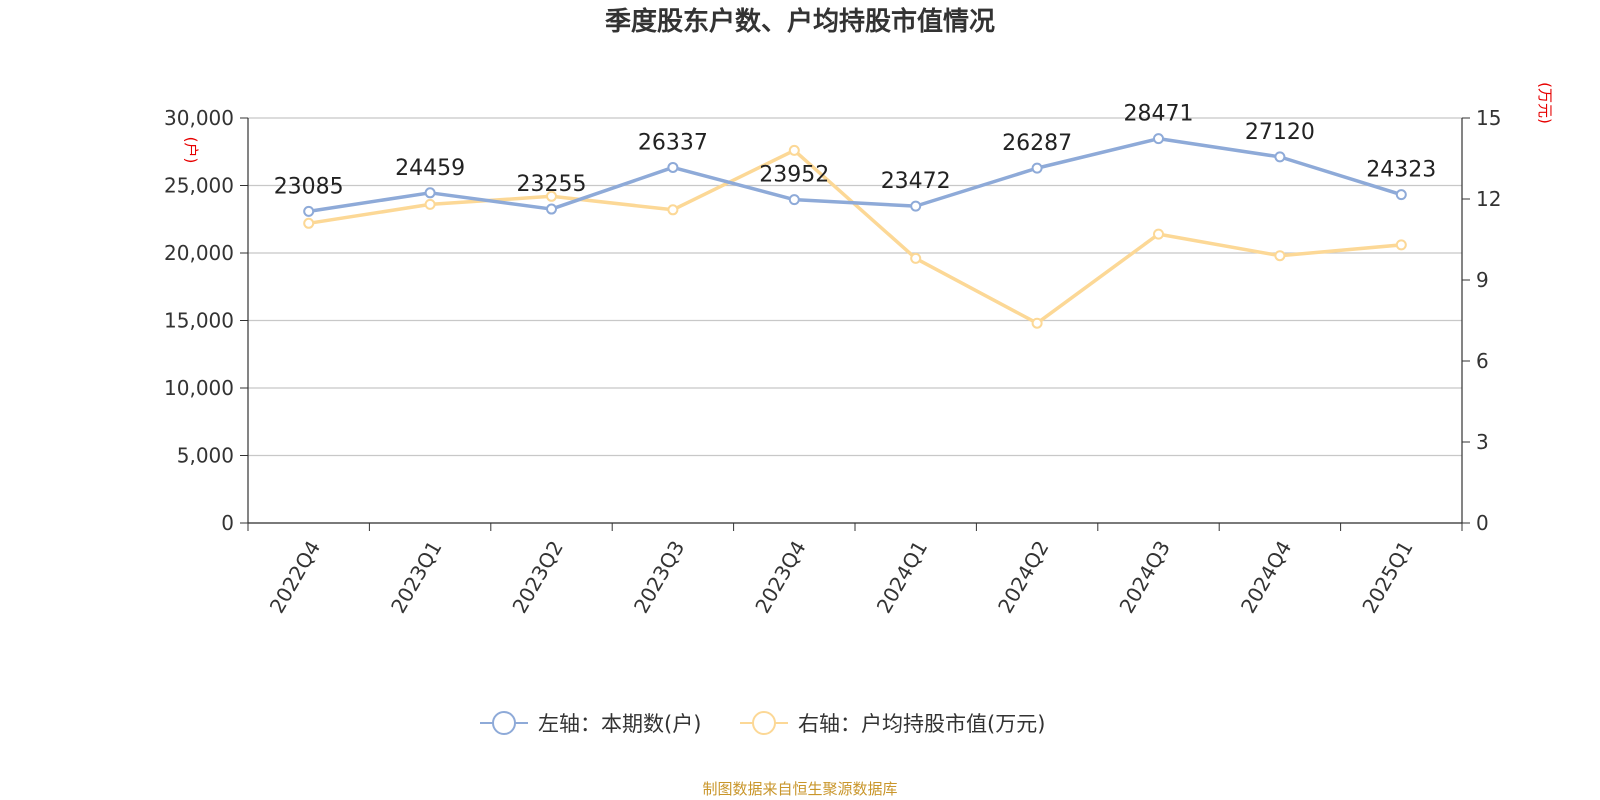 Image resolution: width=1600 pixels, height=800 pixels. Describe the element at coordinates (430, 168) in the screenshot. I see `data-label: 24459` at that location.